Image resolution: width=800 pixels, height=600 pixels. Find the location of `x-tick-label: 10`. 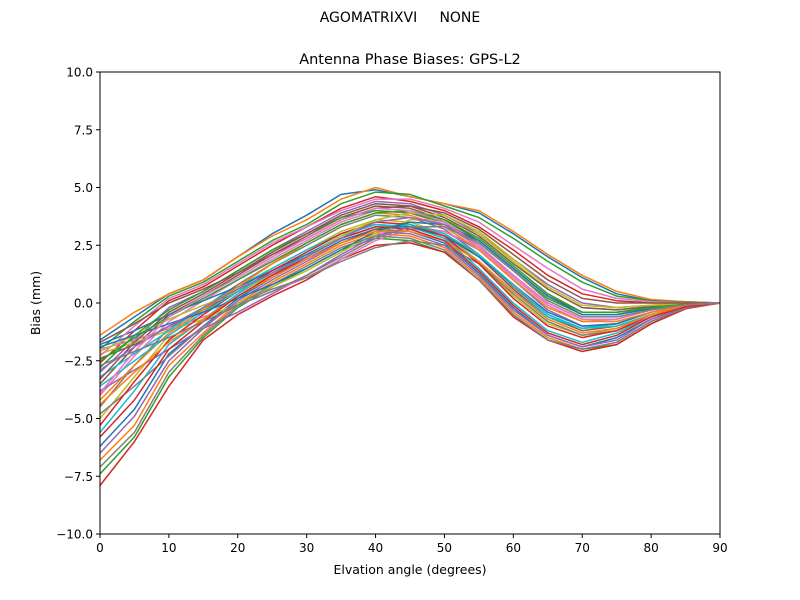

x-tick-label: 10 is located at coordinates (168, 548).